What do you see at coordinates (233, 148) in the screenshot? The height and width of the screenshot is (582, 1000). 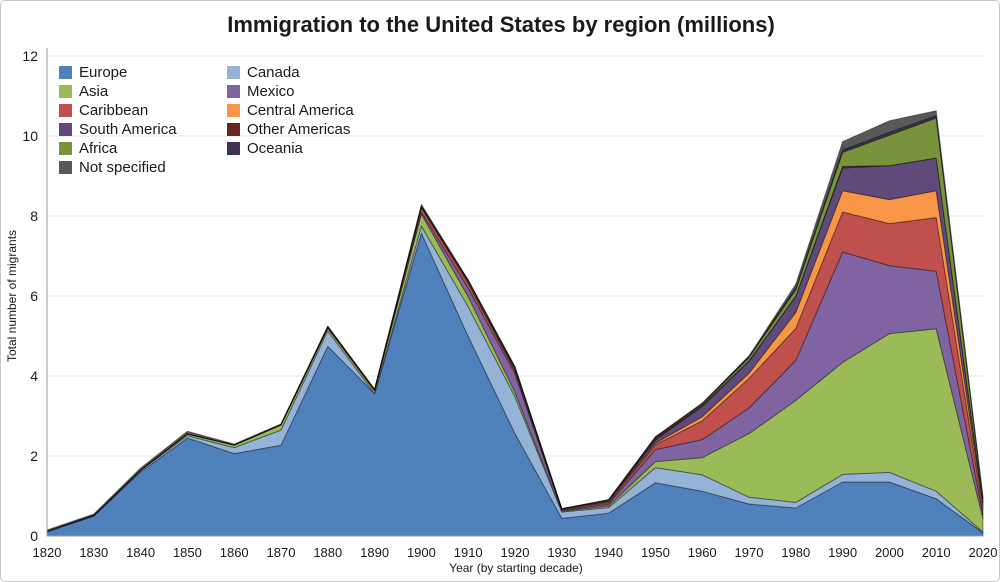 I see `legend-swatch-oceania` at bounding box center [233, 148].